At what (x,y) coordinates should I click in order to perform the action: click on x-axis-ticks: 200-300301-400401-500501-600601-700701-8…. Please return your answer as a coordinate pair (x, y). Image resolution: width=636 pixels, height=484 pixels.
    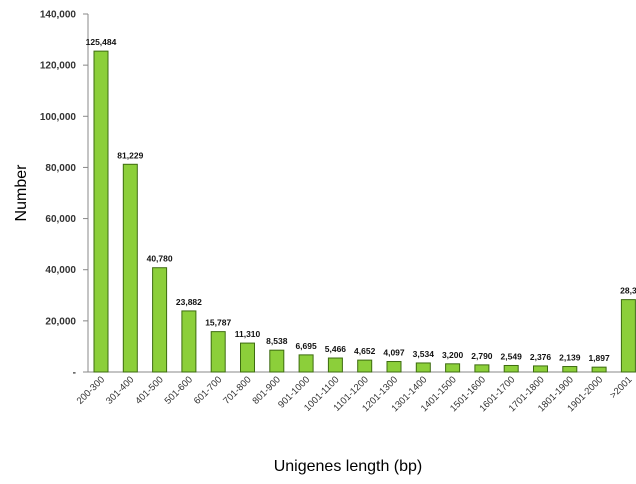
    Looking at the image, I should click on (355, 394).